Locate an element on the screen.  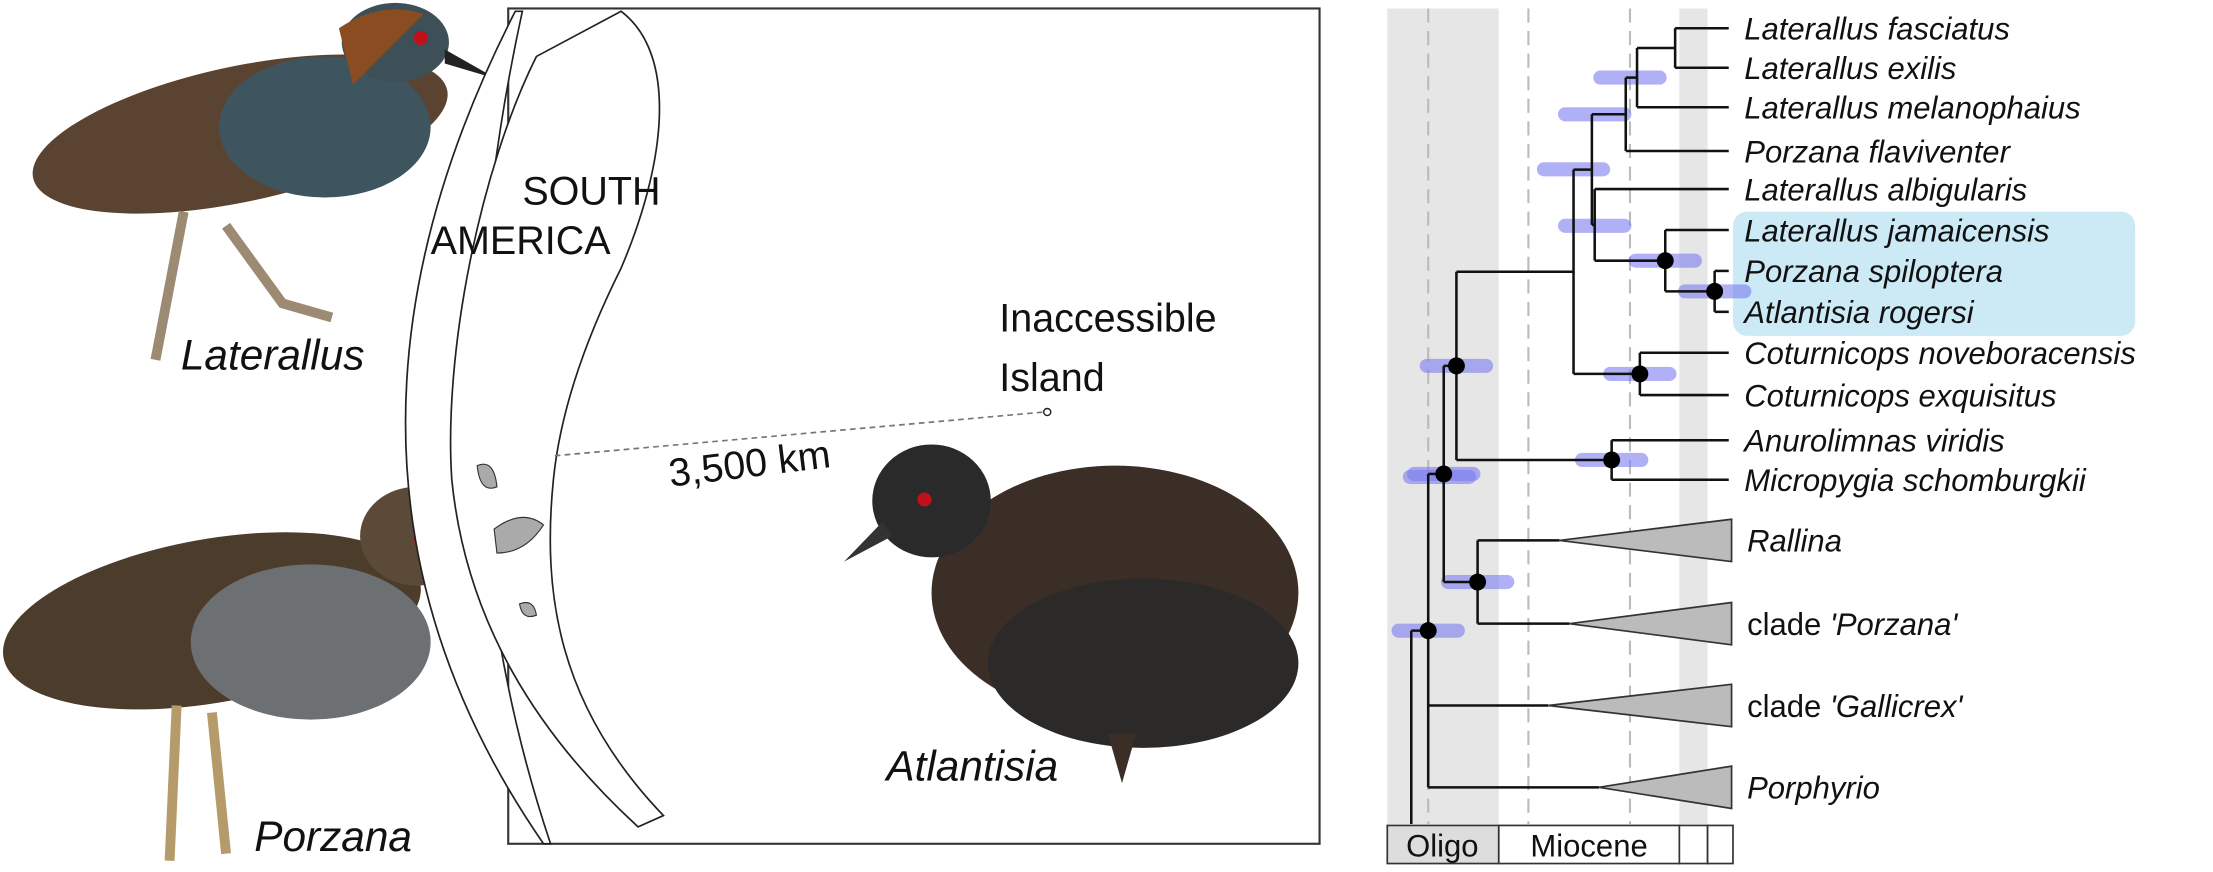
tip-label: Laterallus jamaicensis is located at coordinates (1896, 230).